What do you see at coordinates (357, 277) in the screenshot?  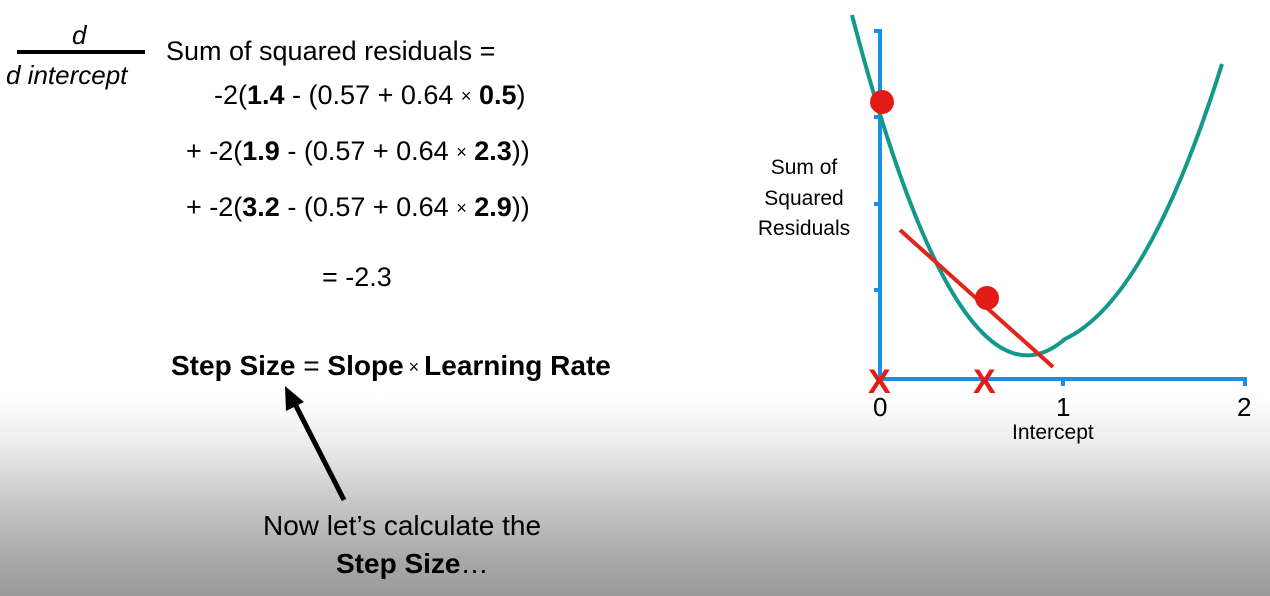 I see `equation-result: = -2.3` at bounding box center [357, 277].